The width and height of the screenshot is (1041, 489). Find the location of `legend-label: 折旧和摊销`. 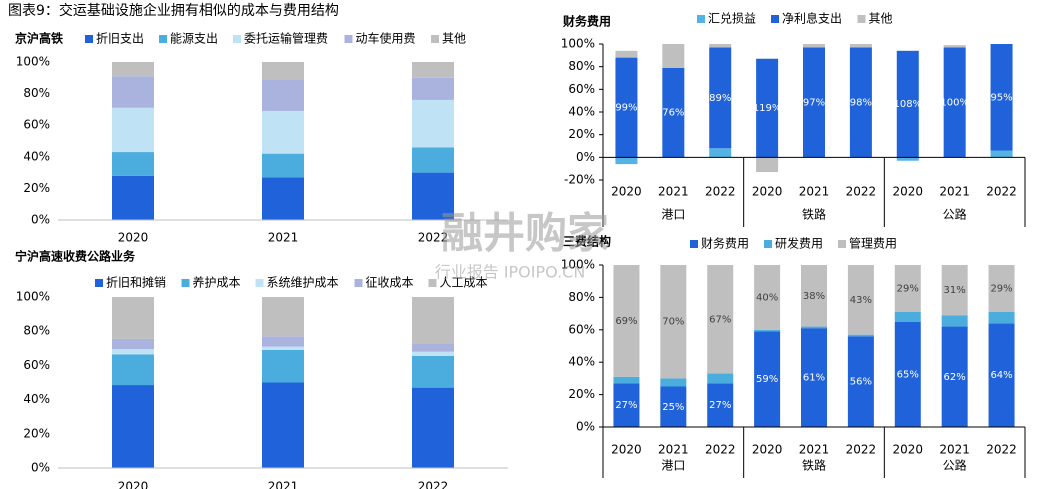

legend-label: 折旧和摊销 is located at coordinates (136, 282).